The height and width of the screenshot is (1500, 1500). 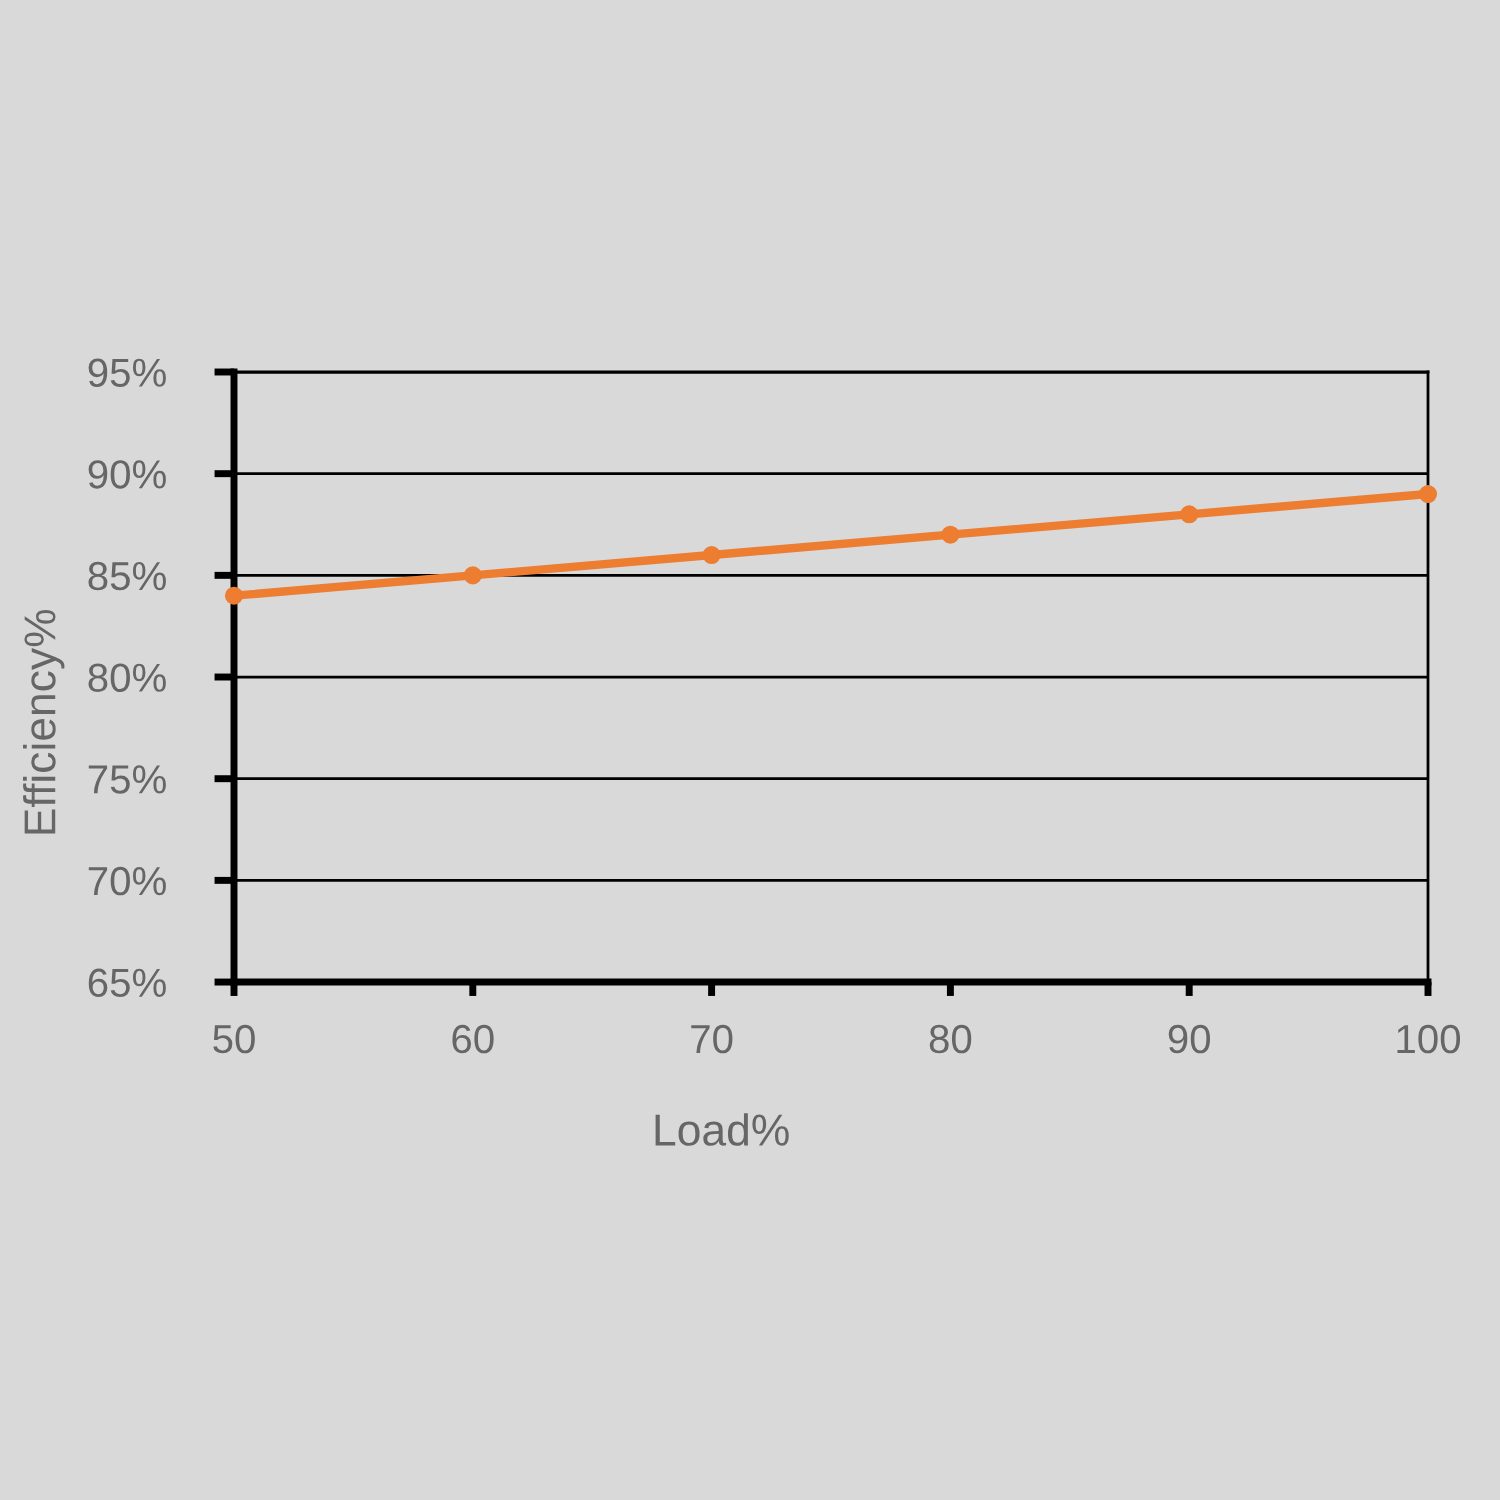 What do you see at coordinates (722, 1129) in the screenshot?
I see `x-axis-title: Load%` at bounding box center [722, 1129].